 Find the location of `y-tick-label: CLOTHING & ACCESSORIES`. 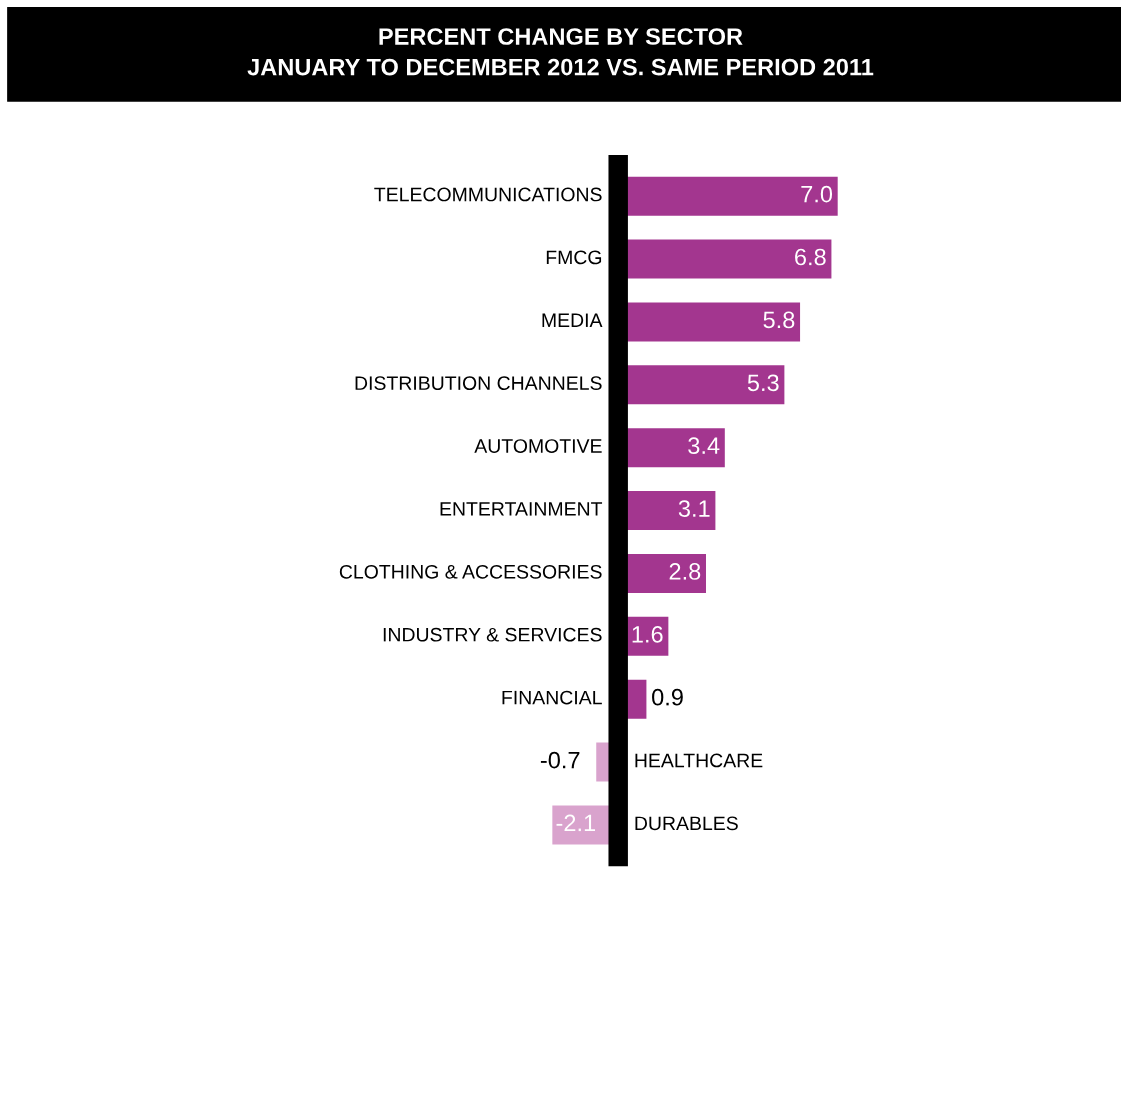

y-tick-label: CLOTHING & ACCESSORIES is located at coordinates (470, 571).